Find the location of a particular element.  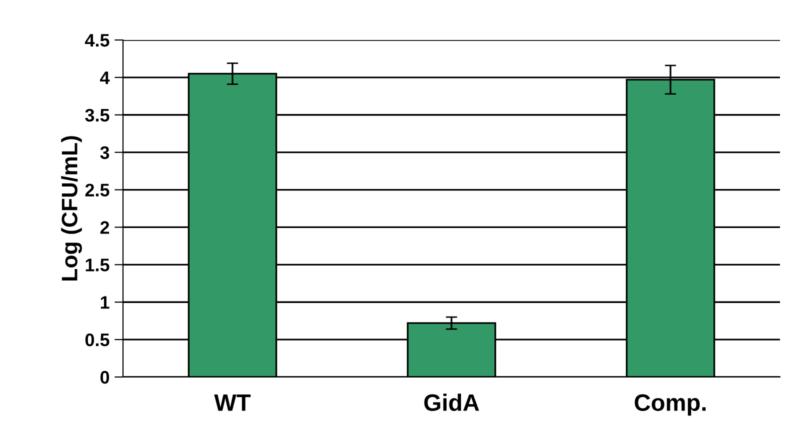

y-tick-label: 4.5 is located at coordinates (97, 40).